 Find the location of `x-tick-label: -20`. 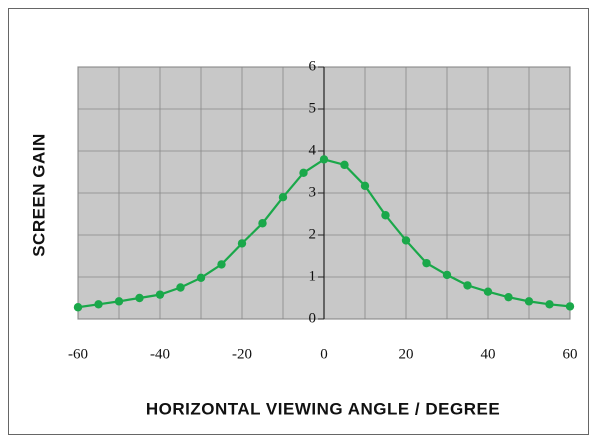

x-tick-label: -20 is located at coordinates (242, 354).